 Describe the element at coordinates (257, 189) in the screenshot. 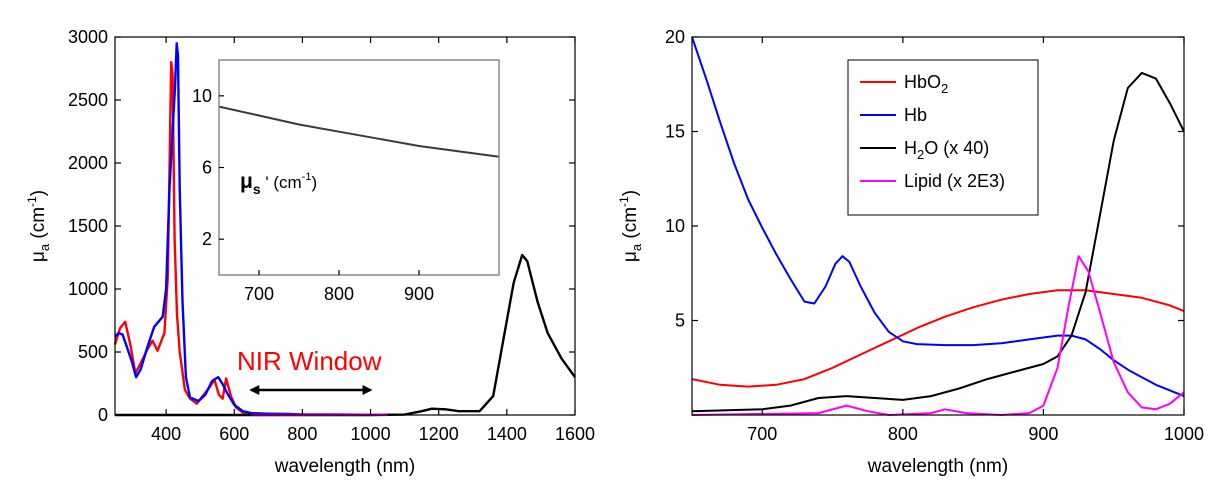

I see `inset-label-sub: s` at that location.